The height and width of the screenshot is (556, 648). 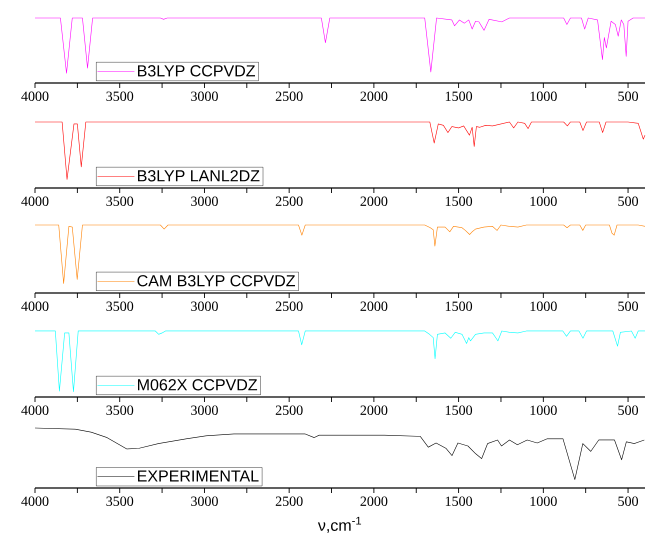 What do you see at coordinates (217, 280) in the screenshot?
I see `legend-label: CAM B3LYP CCPVDZ` at bounding box center [217, 280].